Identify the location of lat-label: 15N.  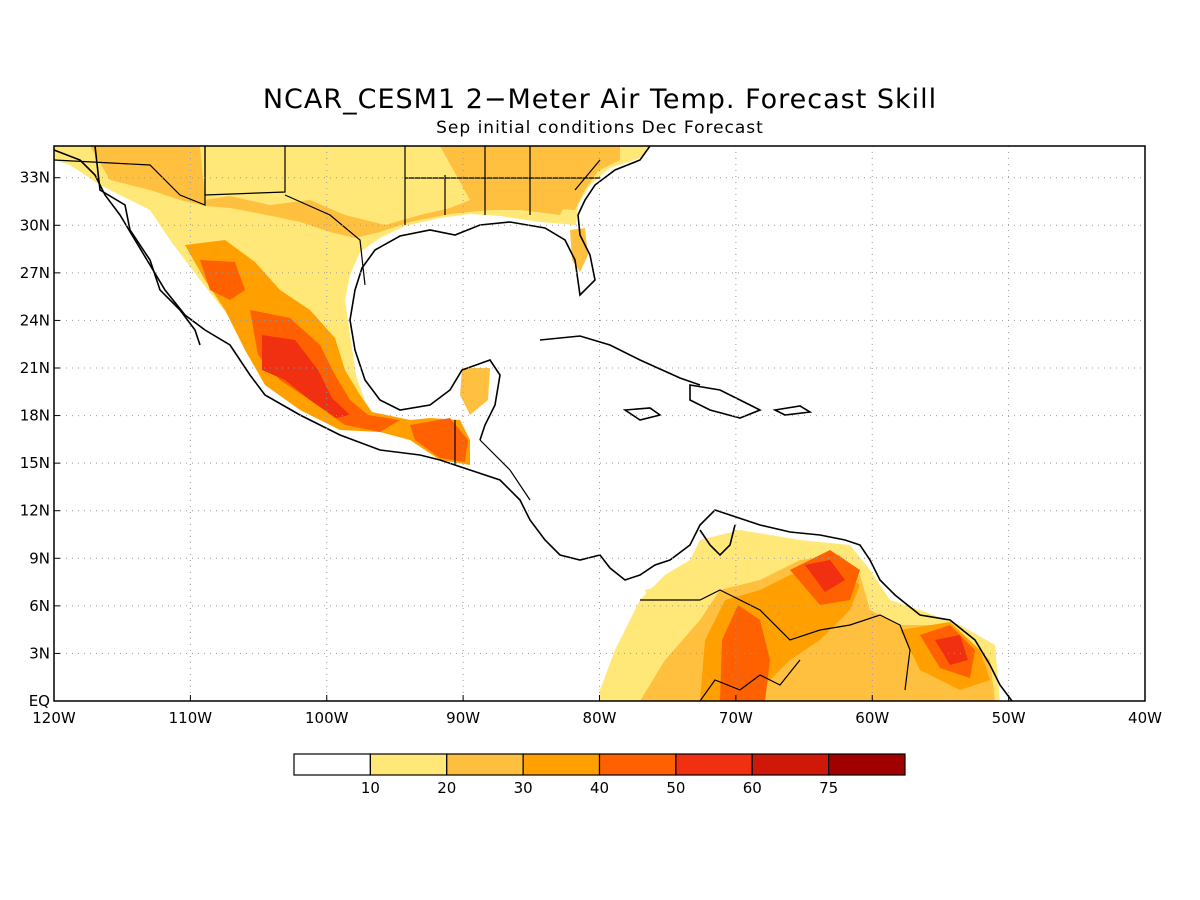
(35, 463).